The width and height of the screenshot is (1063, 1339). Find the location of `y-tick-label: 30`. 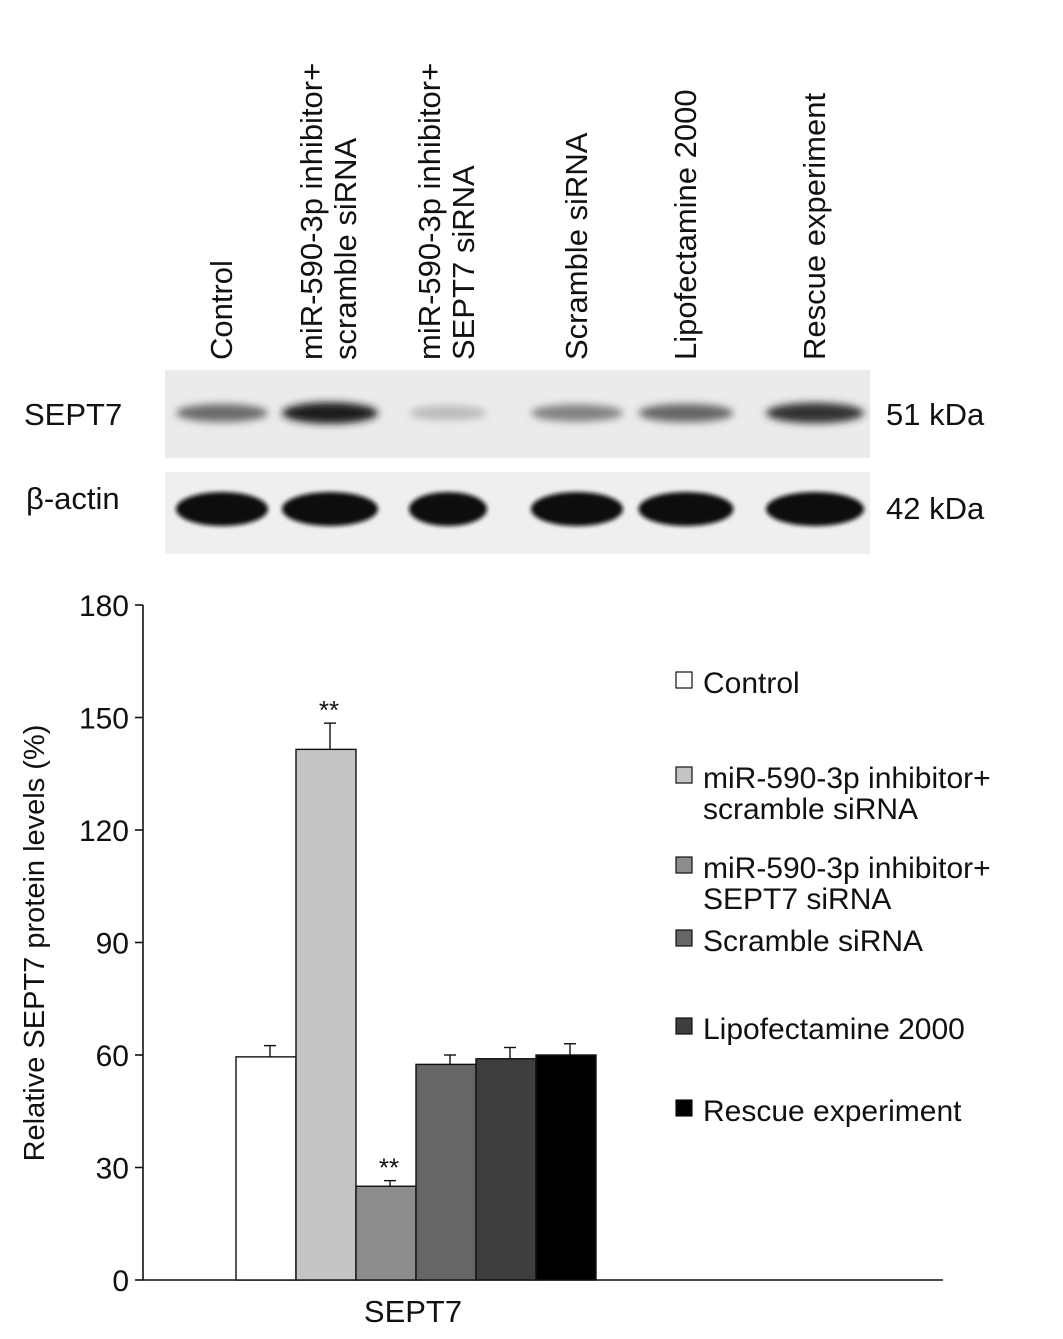

y-tick-label: 30 is located at coordinates (112, 1169).